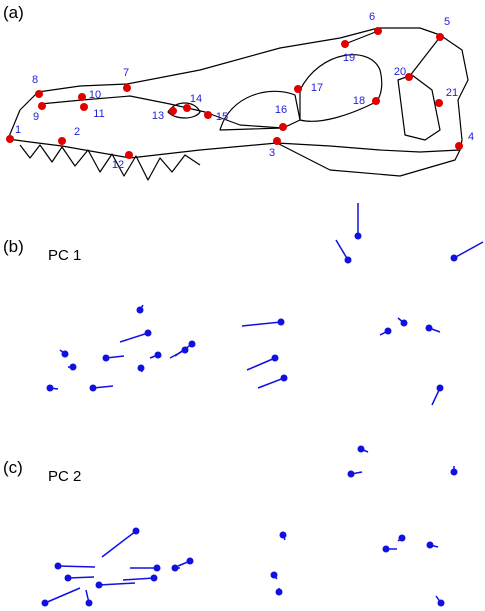  What do you see at coordinates (35, 80) in the screenshot?
I see `landmark-label: 8` at bounding box center [35, 80].